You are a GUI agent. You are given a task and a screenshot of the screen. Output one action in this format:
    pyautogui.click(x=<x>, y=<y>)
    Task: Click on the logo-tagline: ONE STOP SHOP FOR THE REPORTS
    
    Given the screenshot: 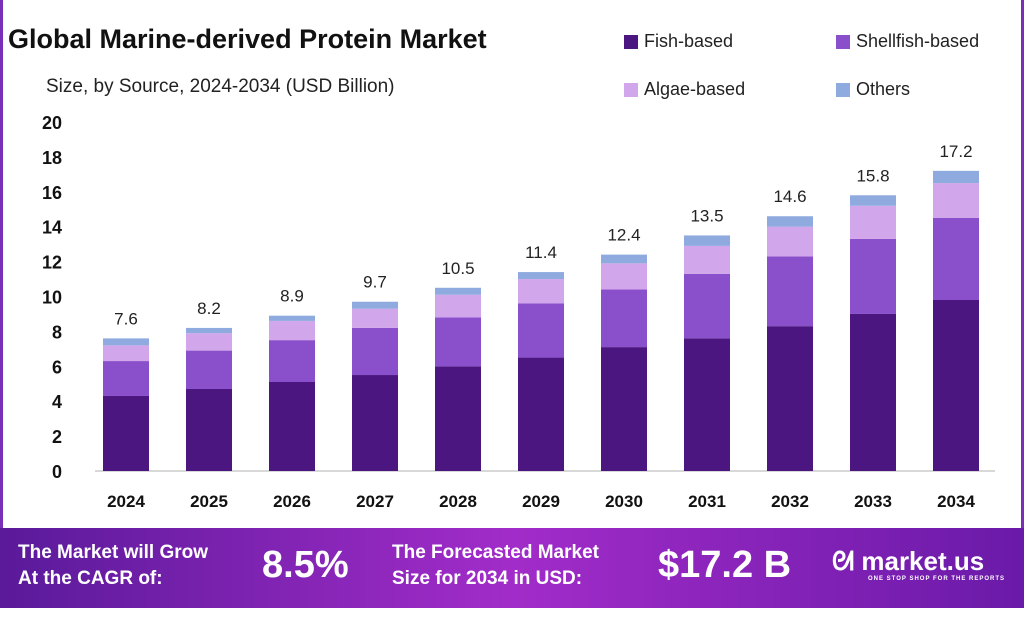 What is the action you would take?
    pyautogui.click(x=937, y=579)
    